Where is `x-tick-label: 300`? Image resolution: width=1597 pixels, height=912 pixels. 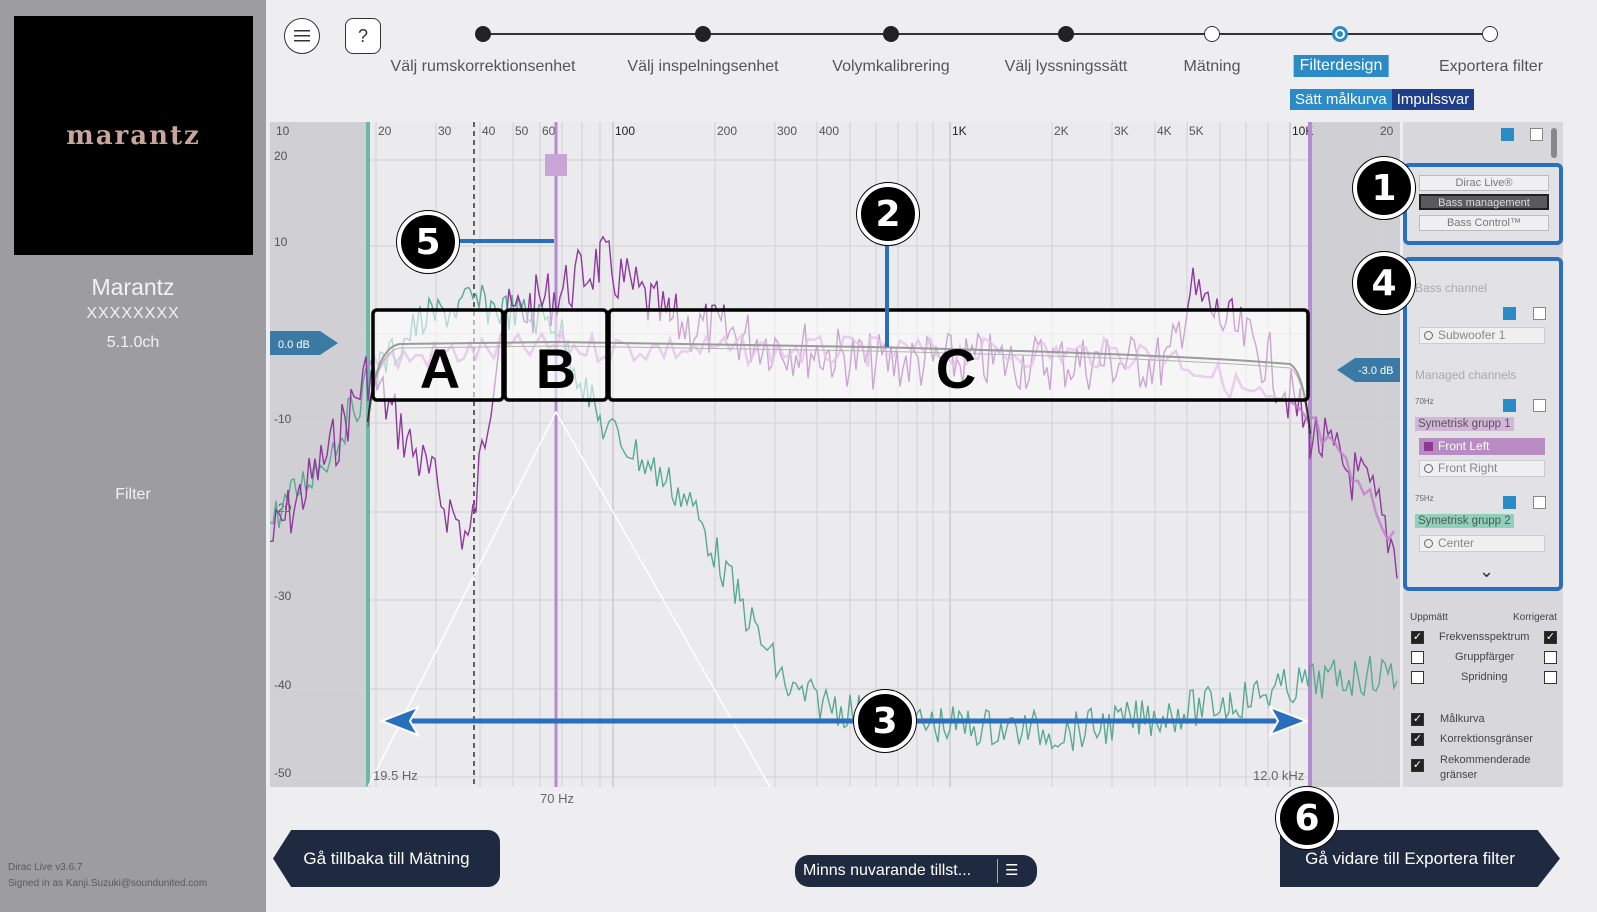 x-tick-label: 300 is located at coordinates (787, 131).